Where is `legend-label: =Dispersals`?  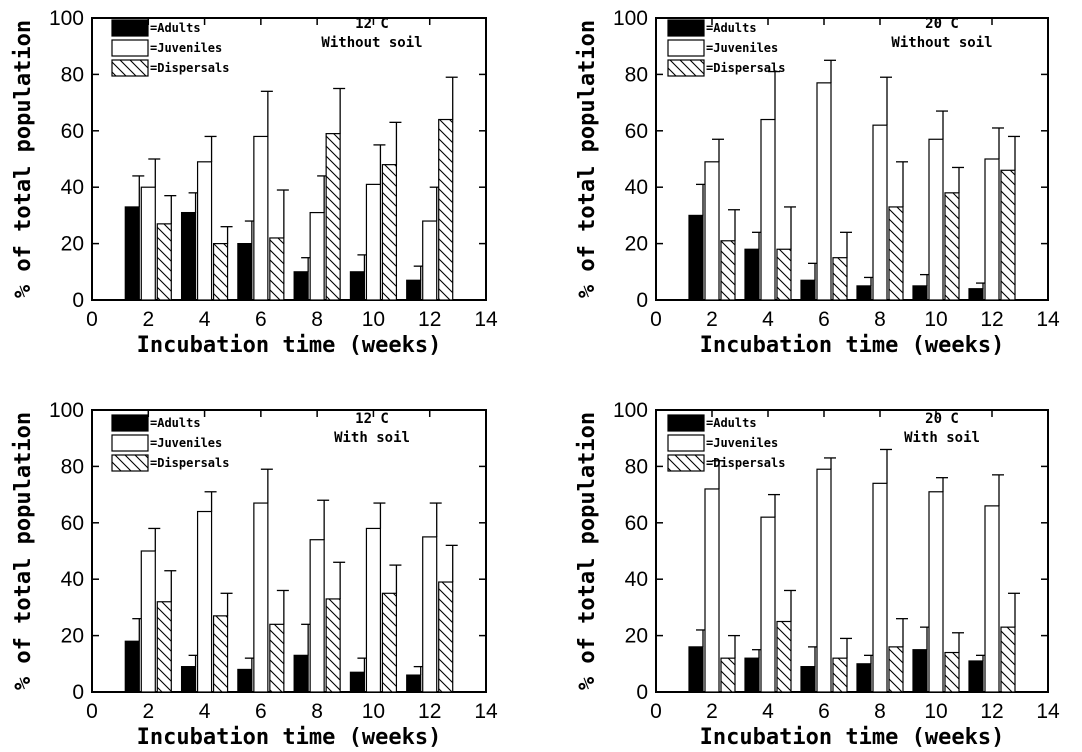
legend-label: =Dispersals is located at coordinates (189, 463).